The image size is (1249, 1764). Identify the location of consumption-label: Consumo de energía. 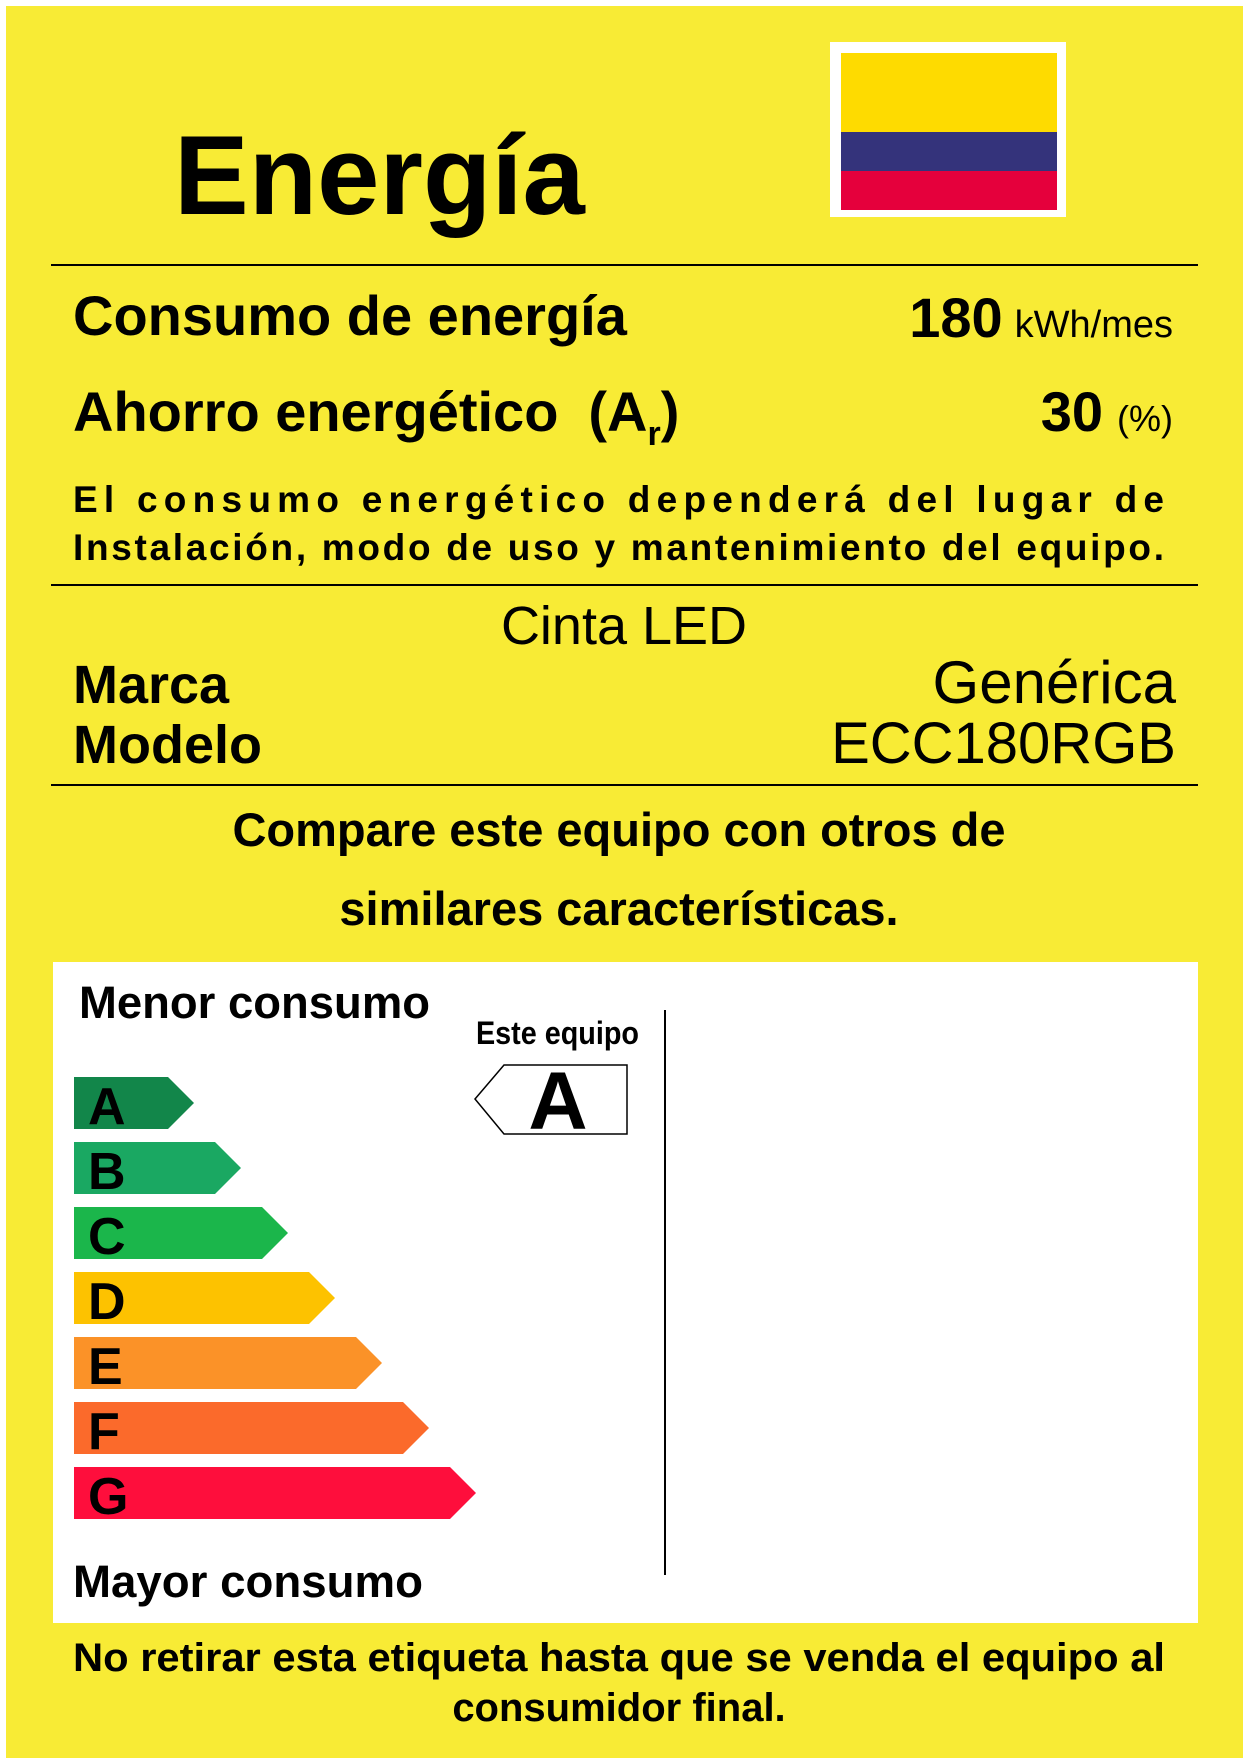
(350, 315).